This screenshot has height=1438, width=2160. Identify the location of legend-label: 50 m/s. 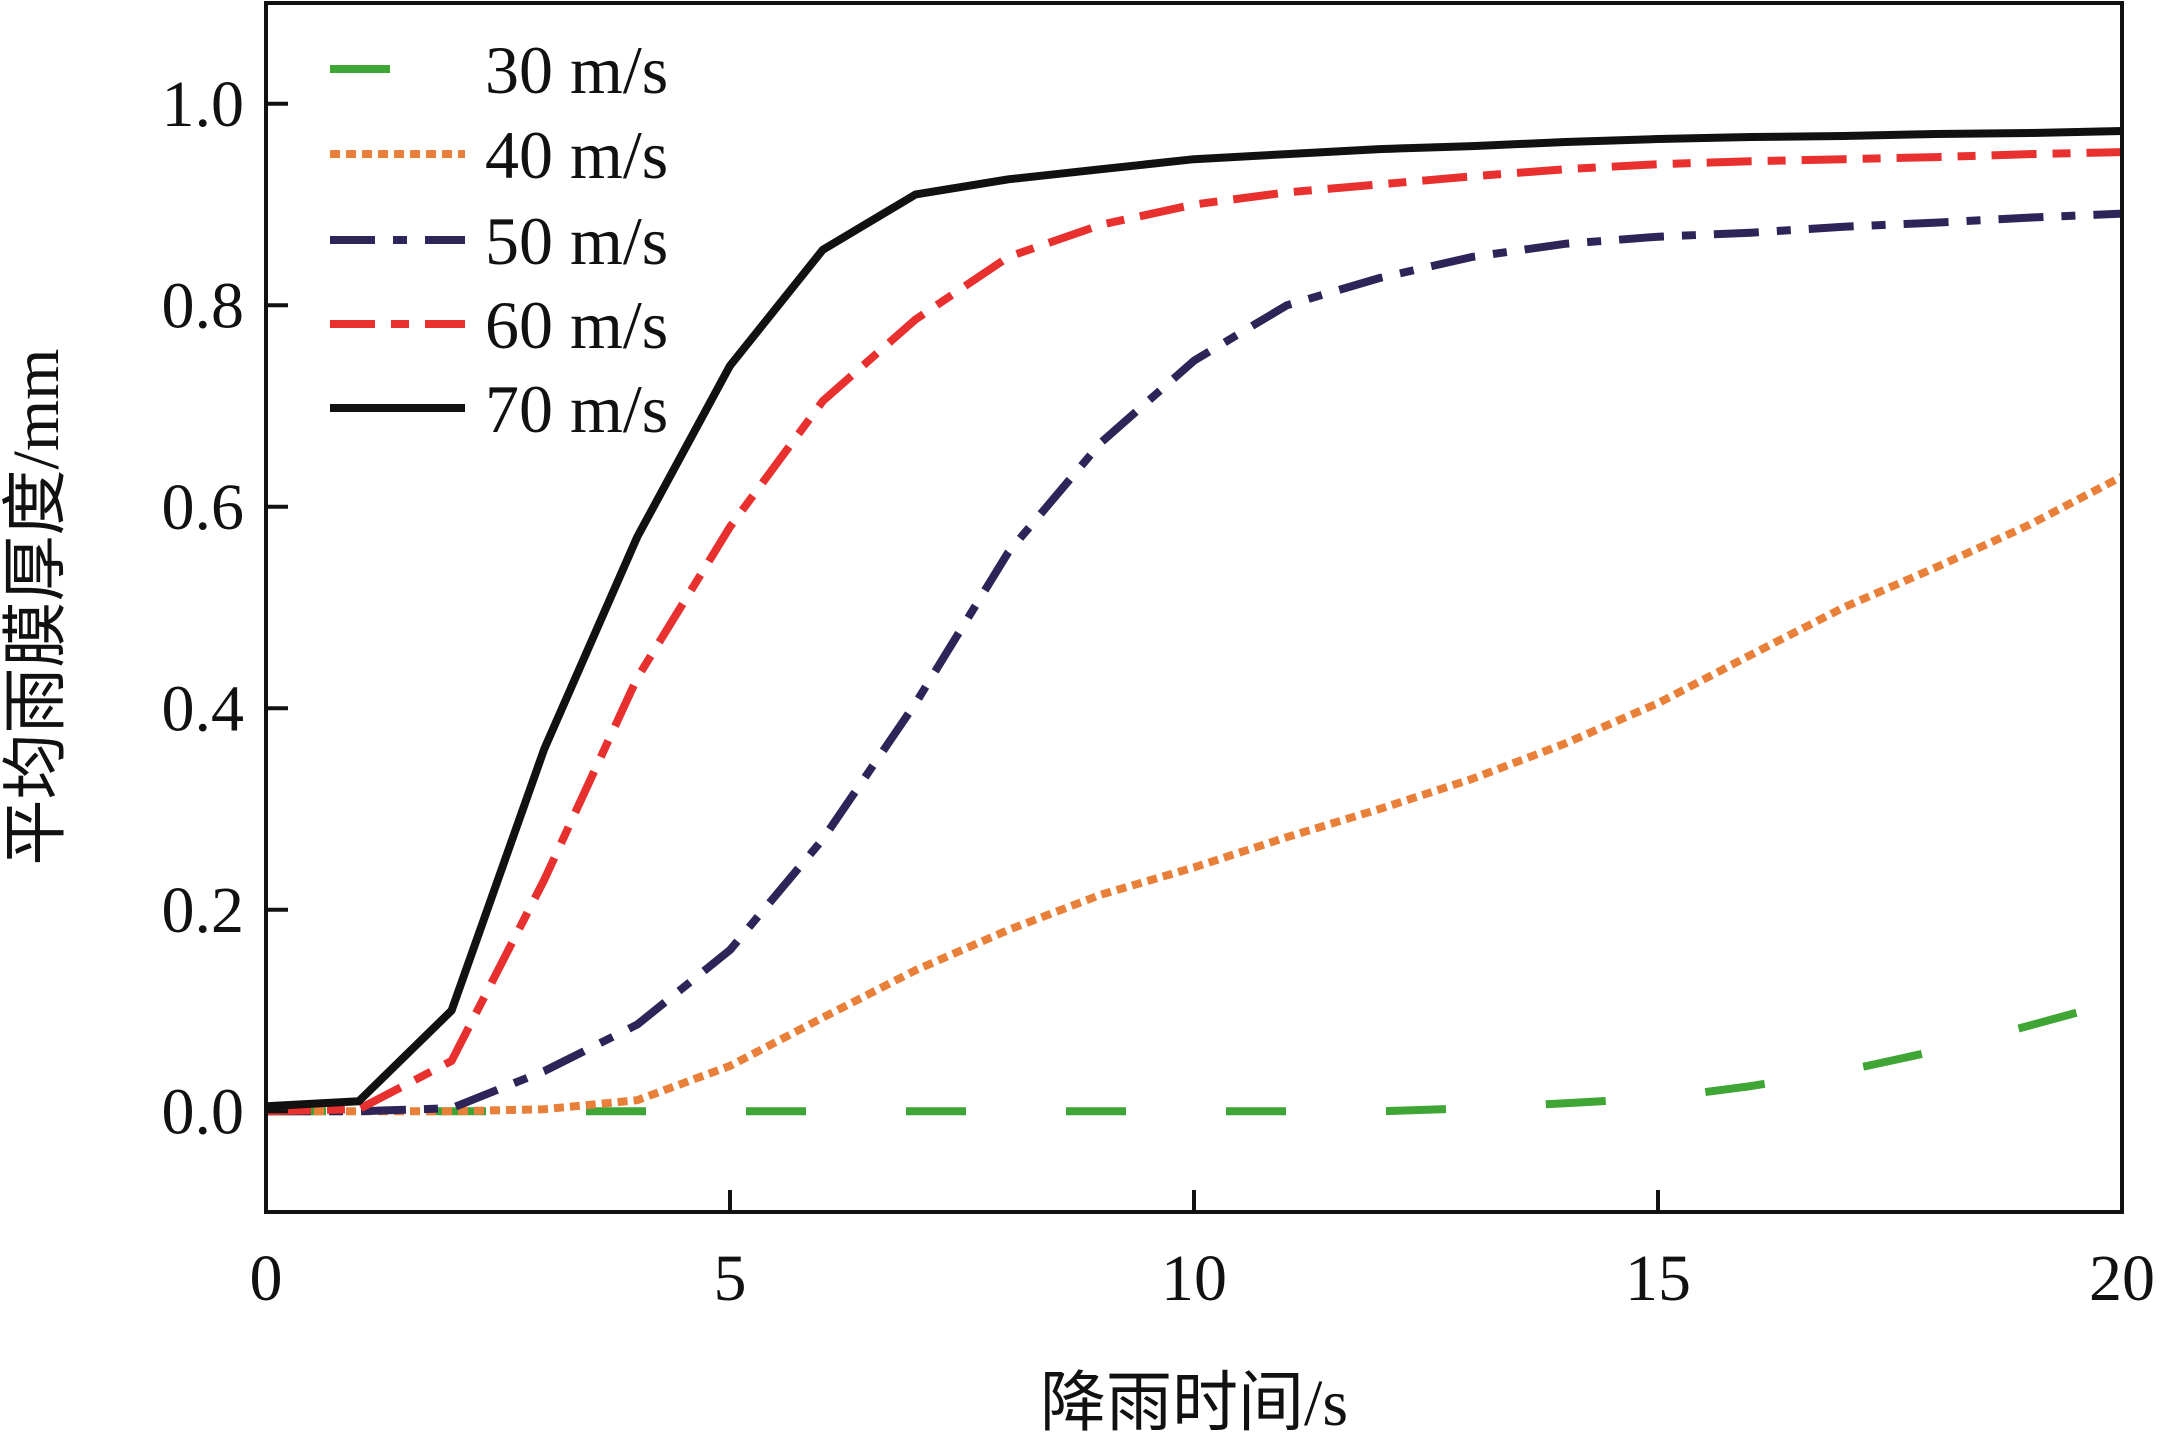
(576, 241).